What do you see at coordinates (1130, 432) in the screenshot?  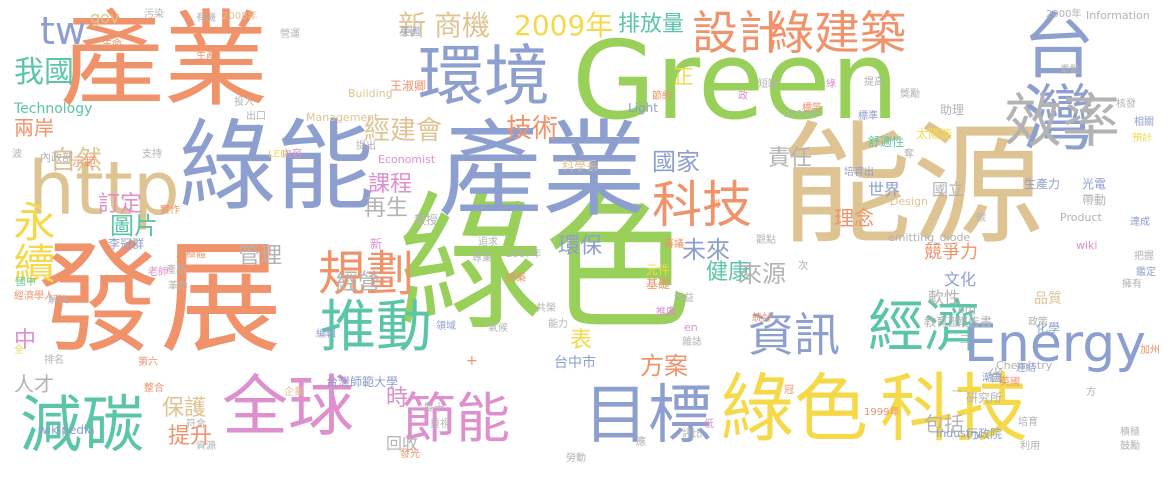 I see `cloud-word: 積極` at bounding box center [1130, 432].